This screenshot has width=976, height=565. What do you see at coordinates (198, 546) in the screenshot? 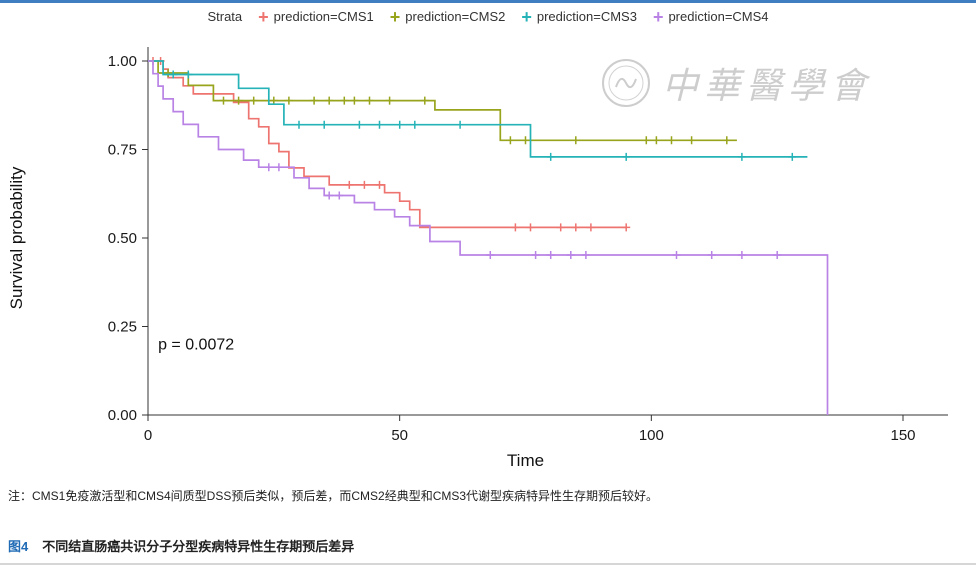
I see `figure-title: 不同结直肠癌共识分子分型疾病特异性生存期预后差异` at bounding box center [198, 546].